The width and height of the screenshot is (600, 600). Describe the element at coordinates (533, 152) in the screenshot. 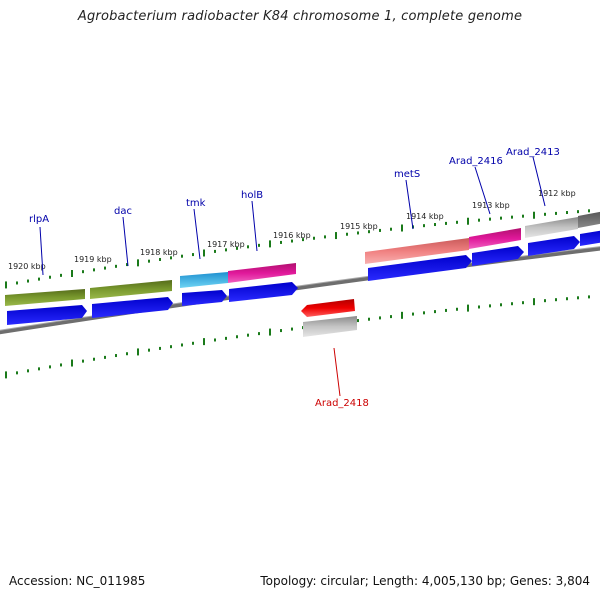

I see `gene-label-Arad_2413: Arad_2413` at that location.